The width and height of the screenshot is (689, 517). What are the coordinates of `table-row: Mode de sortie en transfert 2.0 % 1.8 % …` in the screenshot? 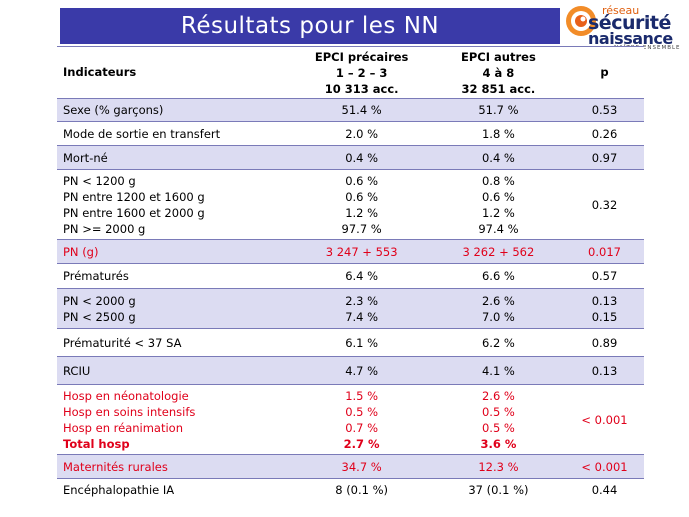 It's located at (350, 133).